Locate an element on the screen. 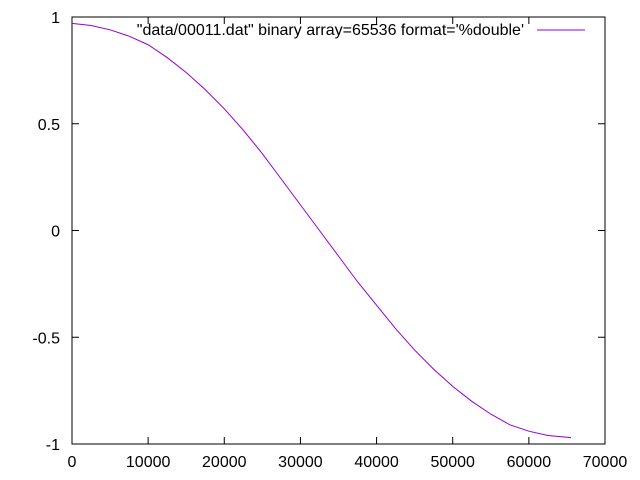 The width and height of the screenshot is (640, 480). x-tick-label: 60000 is located at coordinates (529, 462).